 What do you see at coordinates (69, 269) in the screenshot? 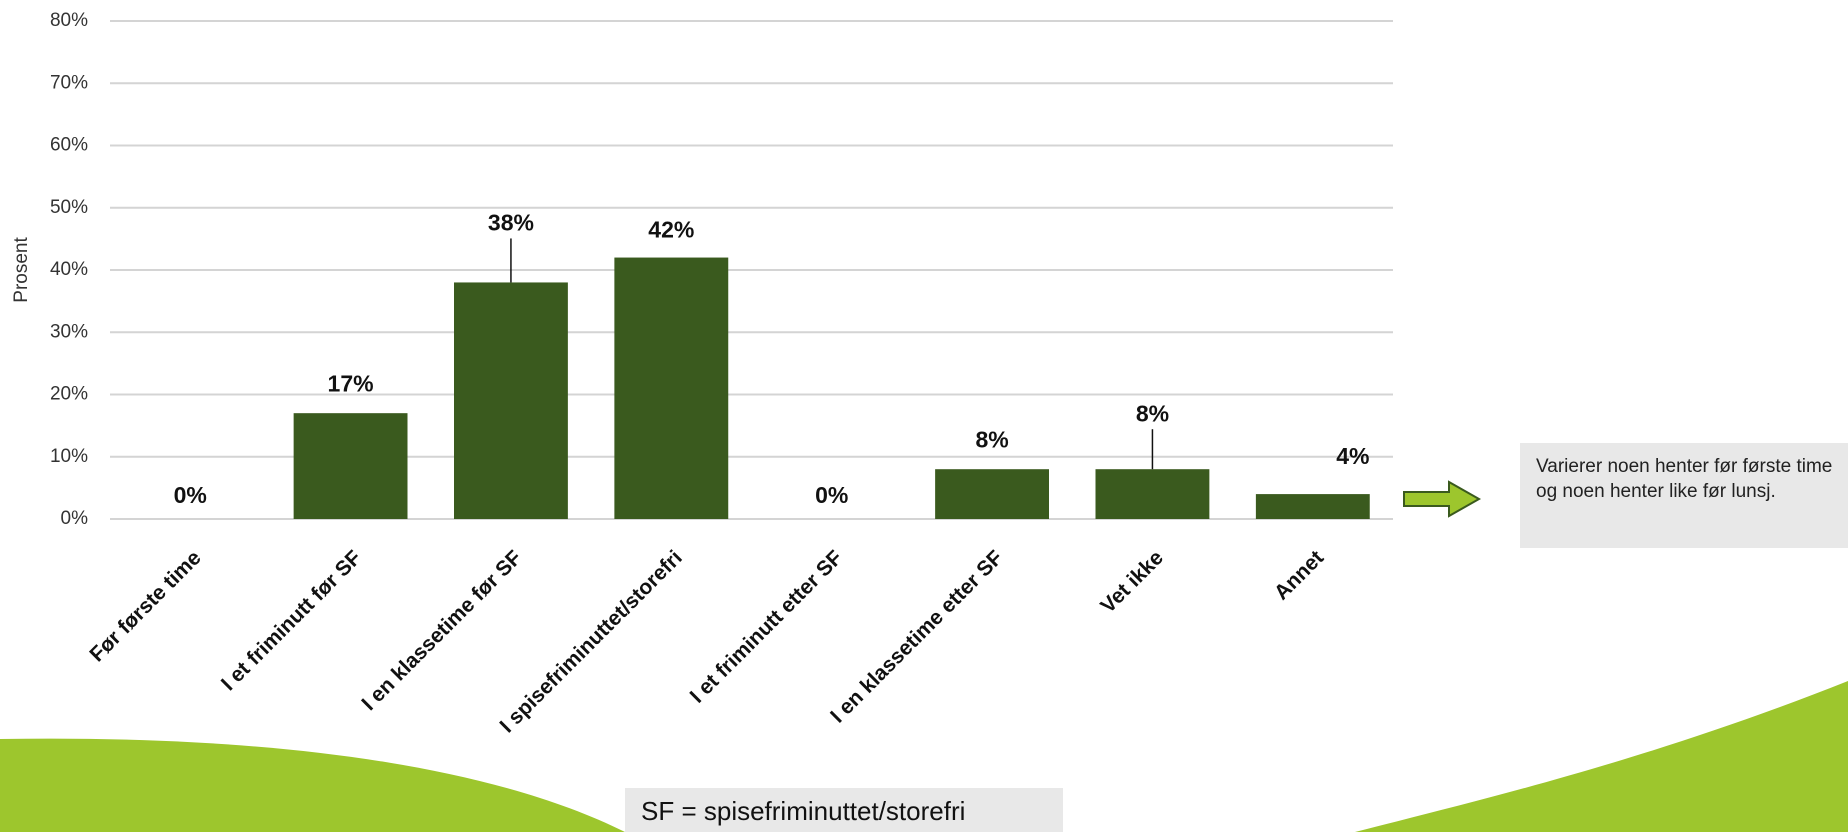
I see `y-tick-label: 40%` at bounding box center [69, 269].